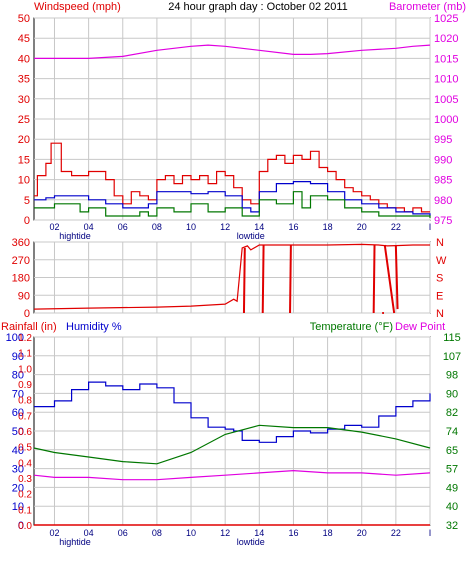 The height and width of the screenshot is (564, 468). What do you see at coordinates (18, 488) in the screenshot?
I see `humidity-tick-label: 20` at bounding box center [18, 488].